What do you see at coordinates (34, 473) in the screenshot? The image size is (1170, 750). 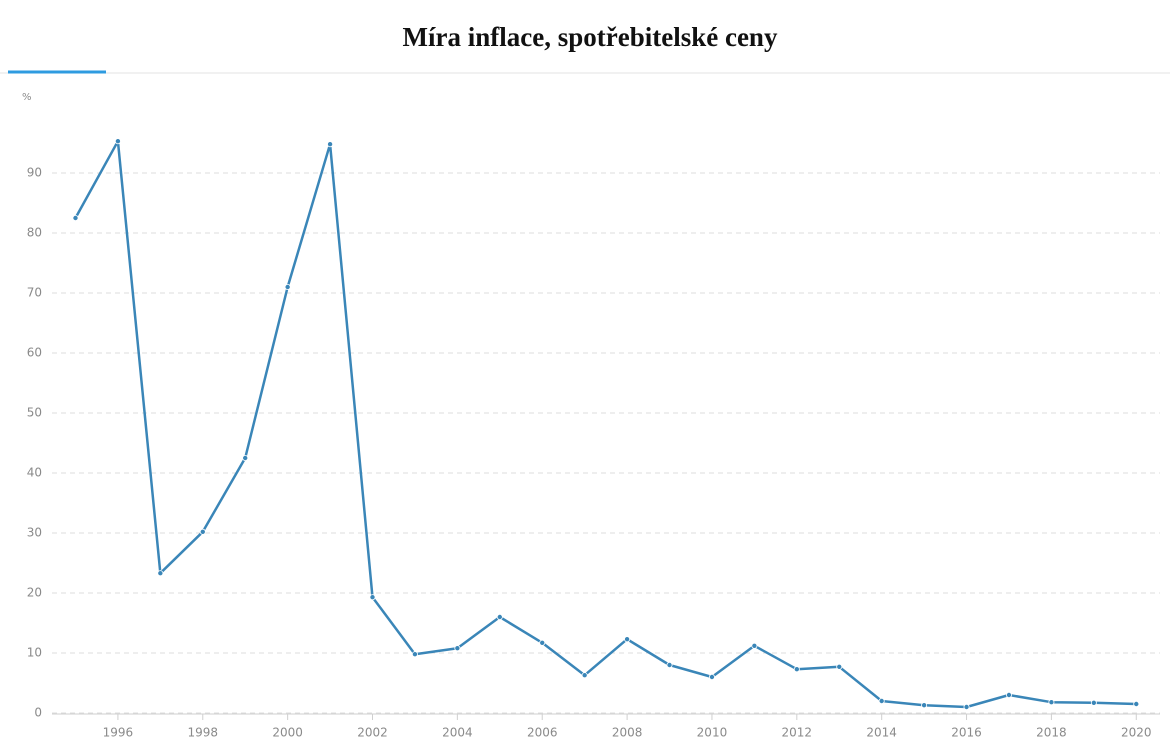 I see `y-tick-label: 40` at bounding box center [34, 473].